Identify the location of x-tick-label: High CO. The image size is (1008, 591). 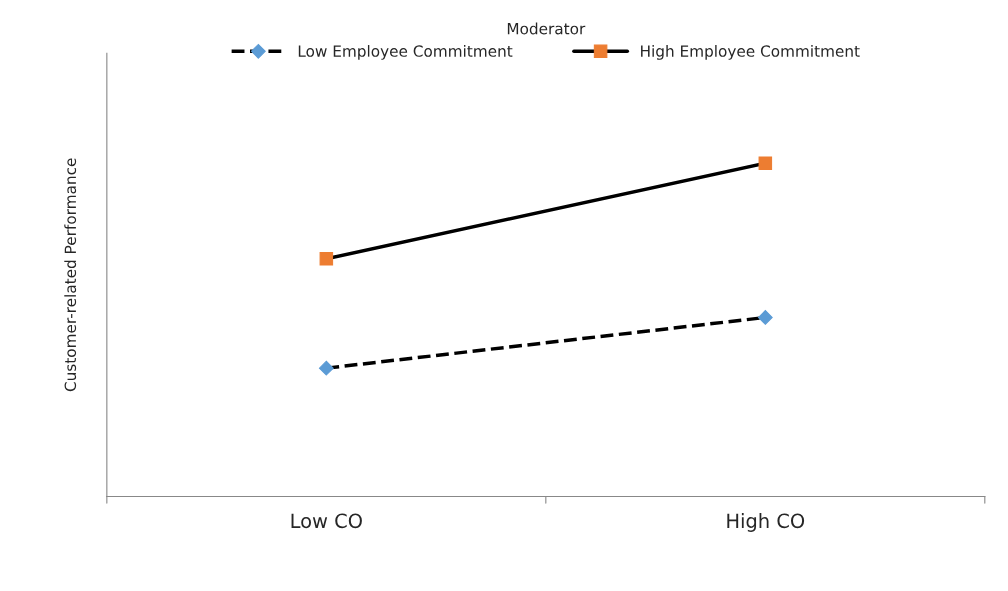
(766, 522).